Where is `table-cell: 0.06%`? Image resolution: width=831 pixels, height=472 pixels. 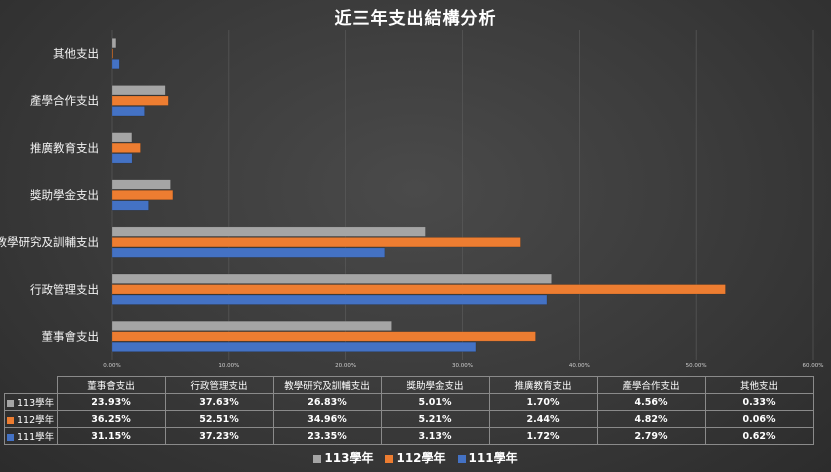
table-cell: 0.06% is located at coordinates (759, 419).